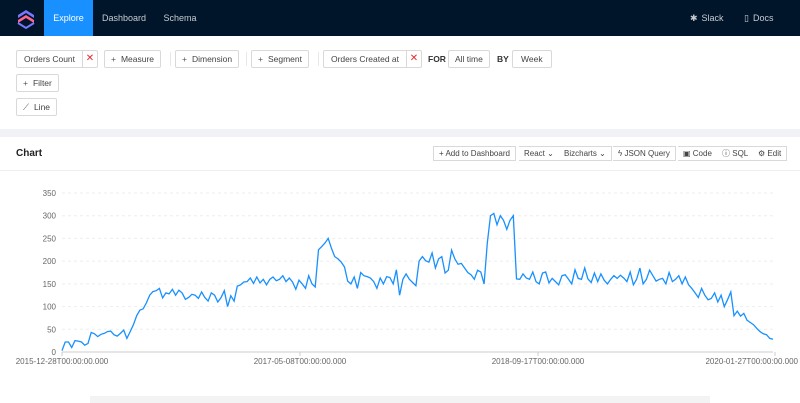 The height and width of the screenshot is (403, 800). I want to click on remove-measure-icon: ✕, so click(90, 59).